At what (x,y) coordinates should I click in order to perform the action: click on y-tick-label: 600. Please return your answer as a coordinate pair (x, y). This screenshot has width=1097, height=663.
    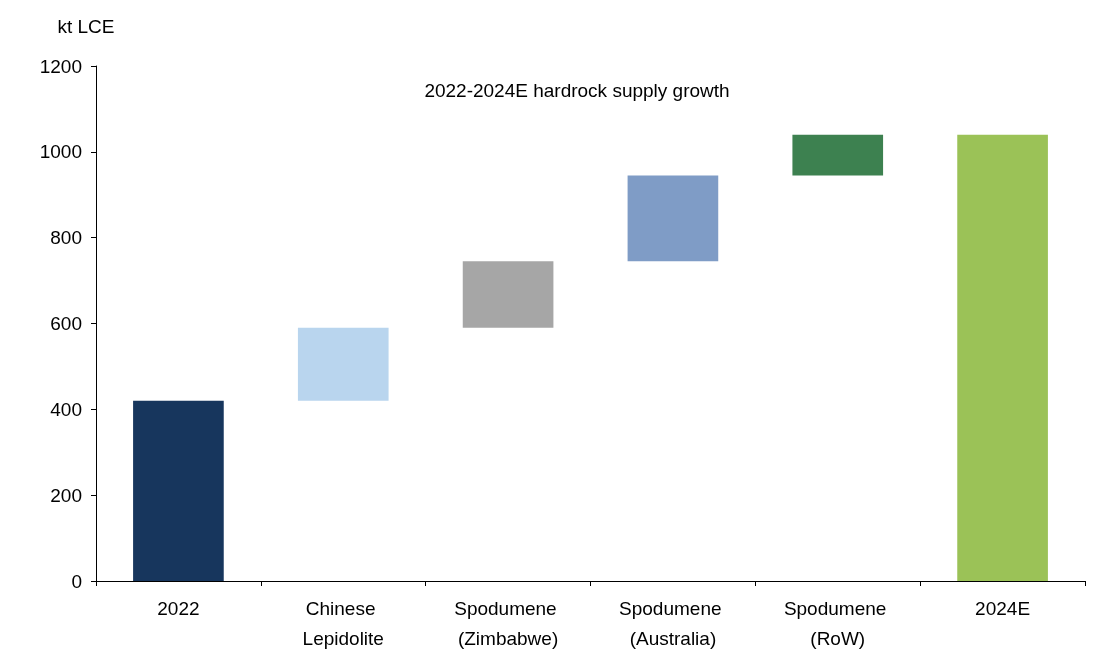
    Looking at the image, I should click on (66, 323).